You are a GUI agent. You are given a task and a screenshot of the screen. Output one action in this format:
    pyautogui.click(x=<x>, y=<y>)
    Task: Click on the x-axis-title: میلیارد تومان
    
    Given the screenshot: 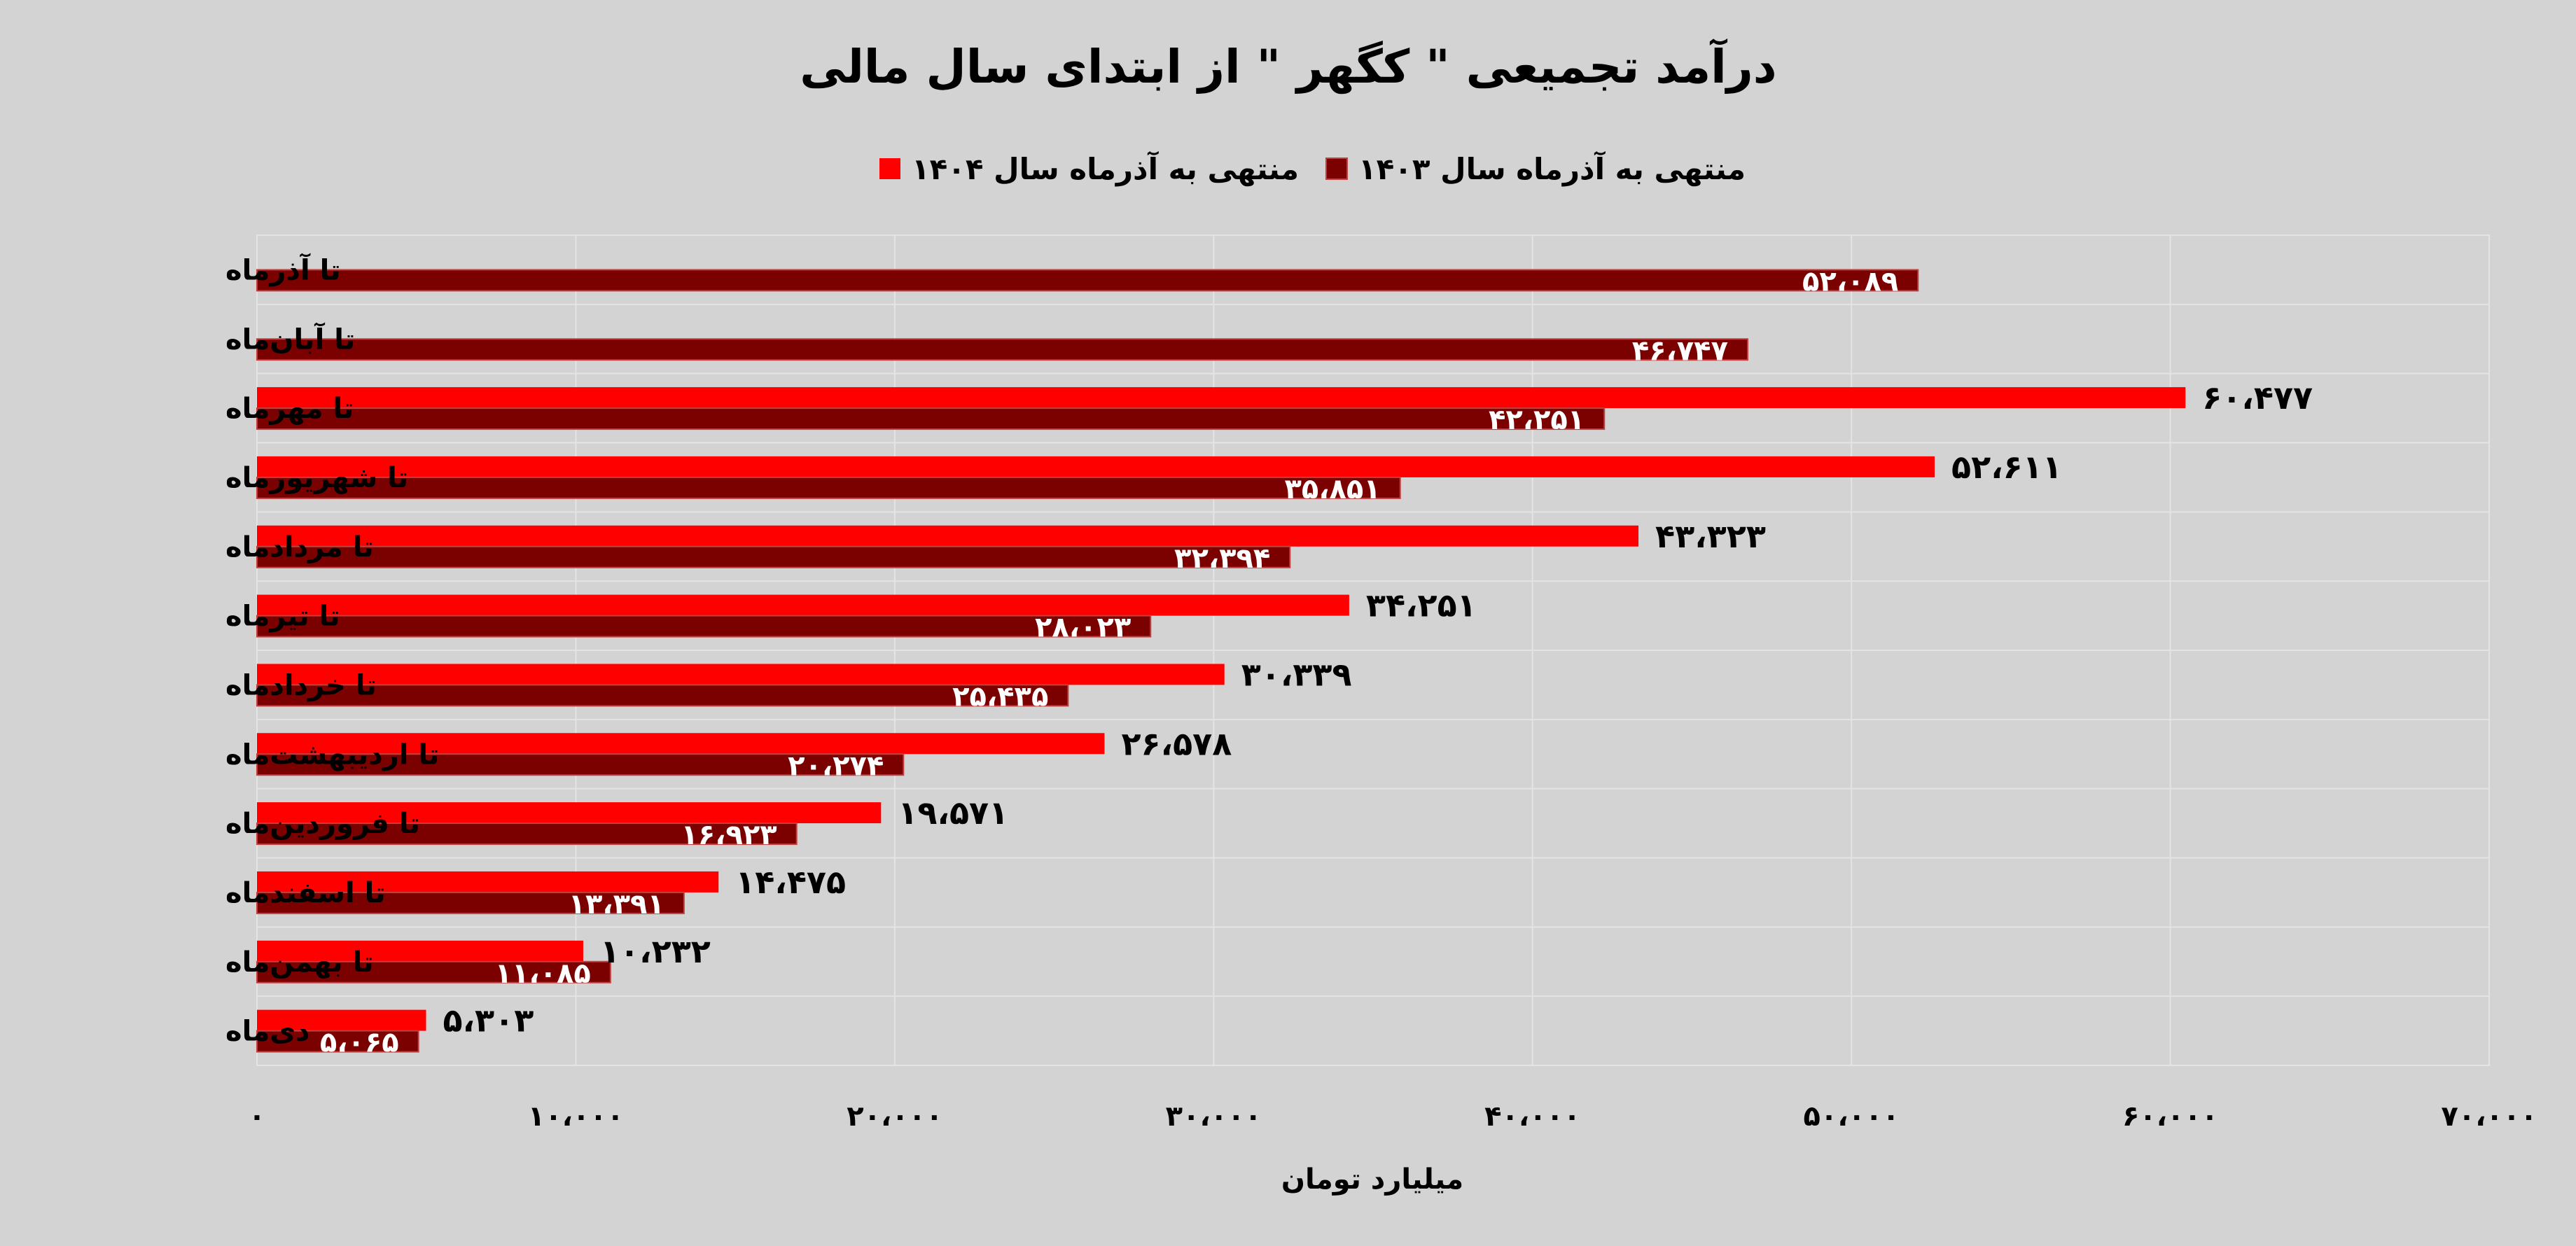 What is the action you would take?
    pyautogui.click(x=1372, y=1179)
    